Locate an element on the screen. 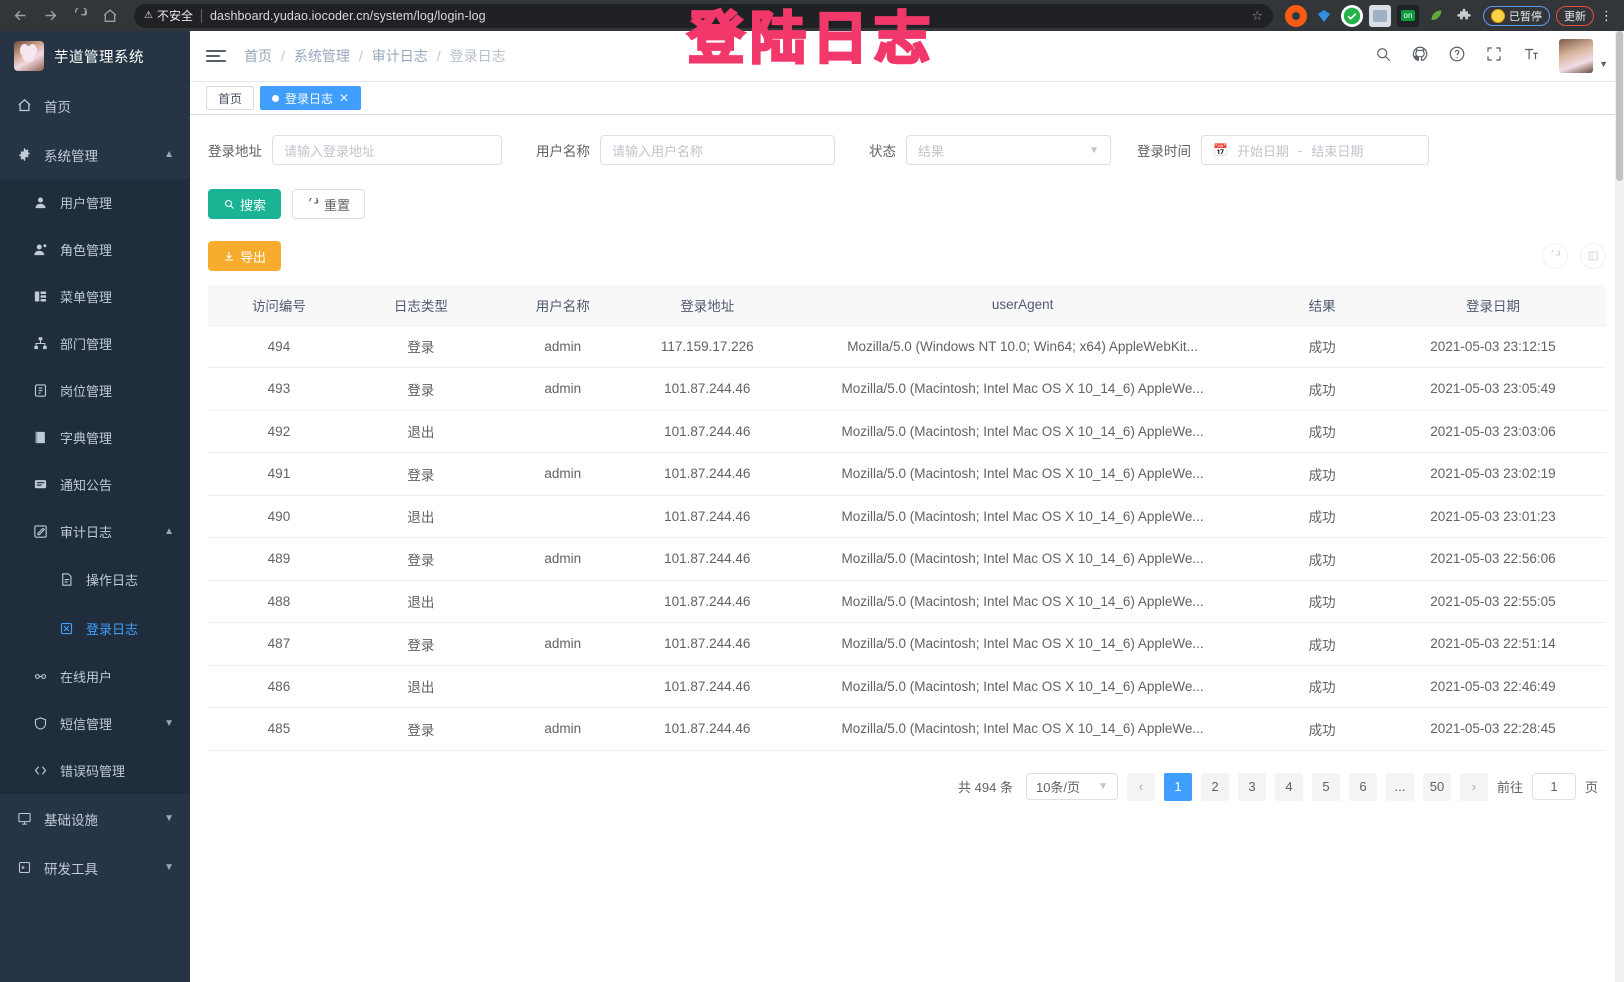 The image size is (1624, 982). sidebar-item-login-log: 登录日志 is located at coordinates (95, 628).